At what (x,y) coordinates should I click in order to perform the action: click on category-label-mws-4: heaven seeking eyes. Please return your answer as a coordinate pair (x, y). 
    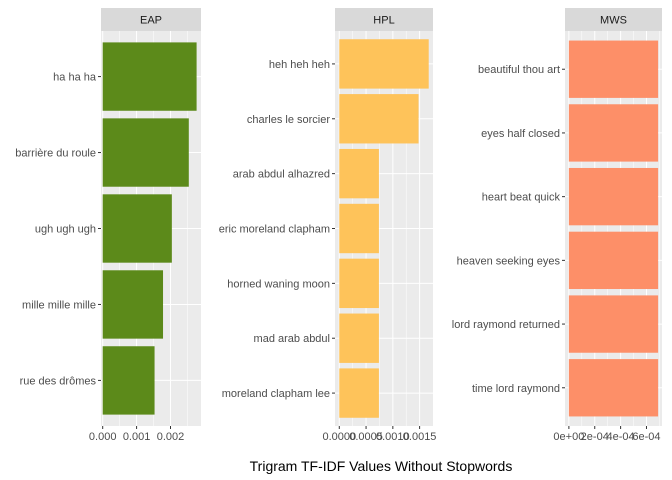
    Looking at the image, I should click on (509, 261).